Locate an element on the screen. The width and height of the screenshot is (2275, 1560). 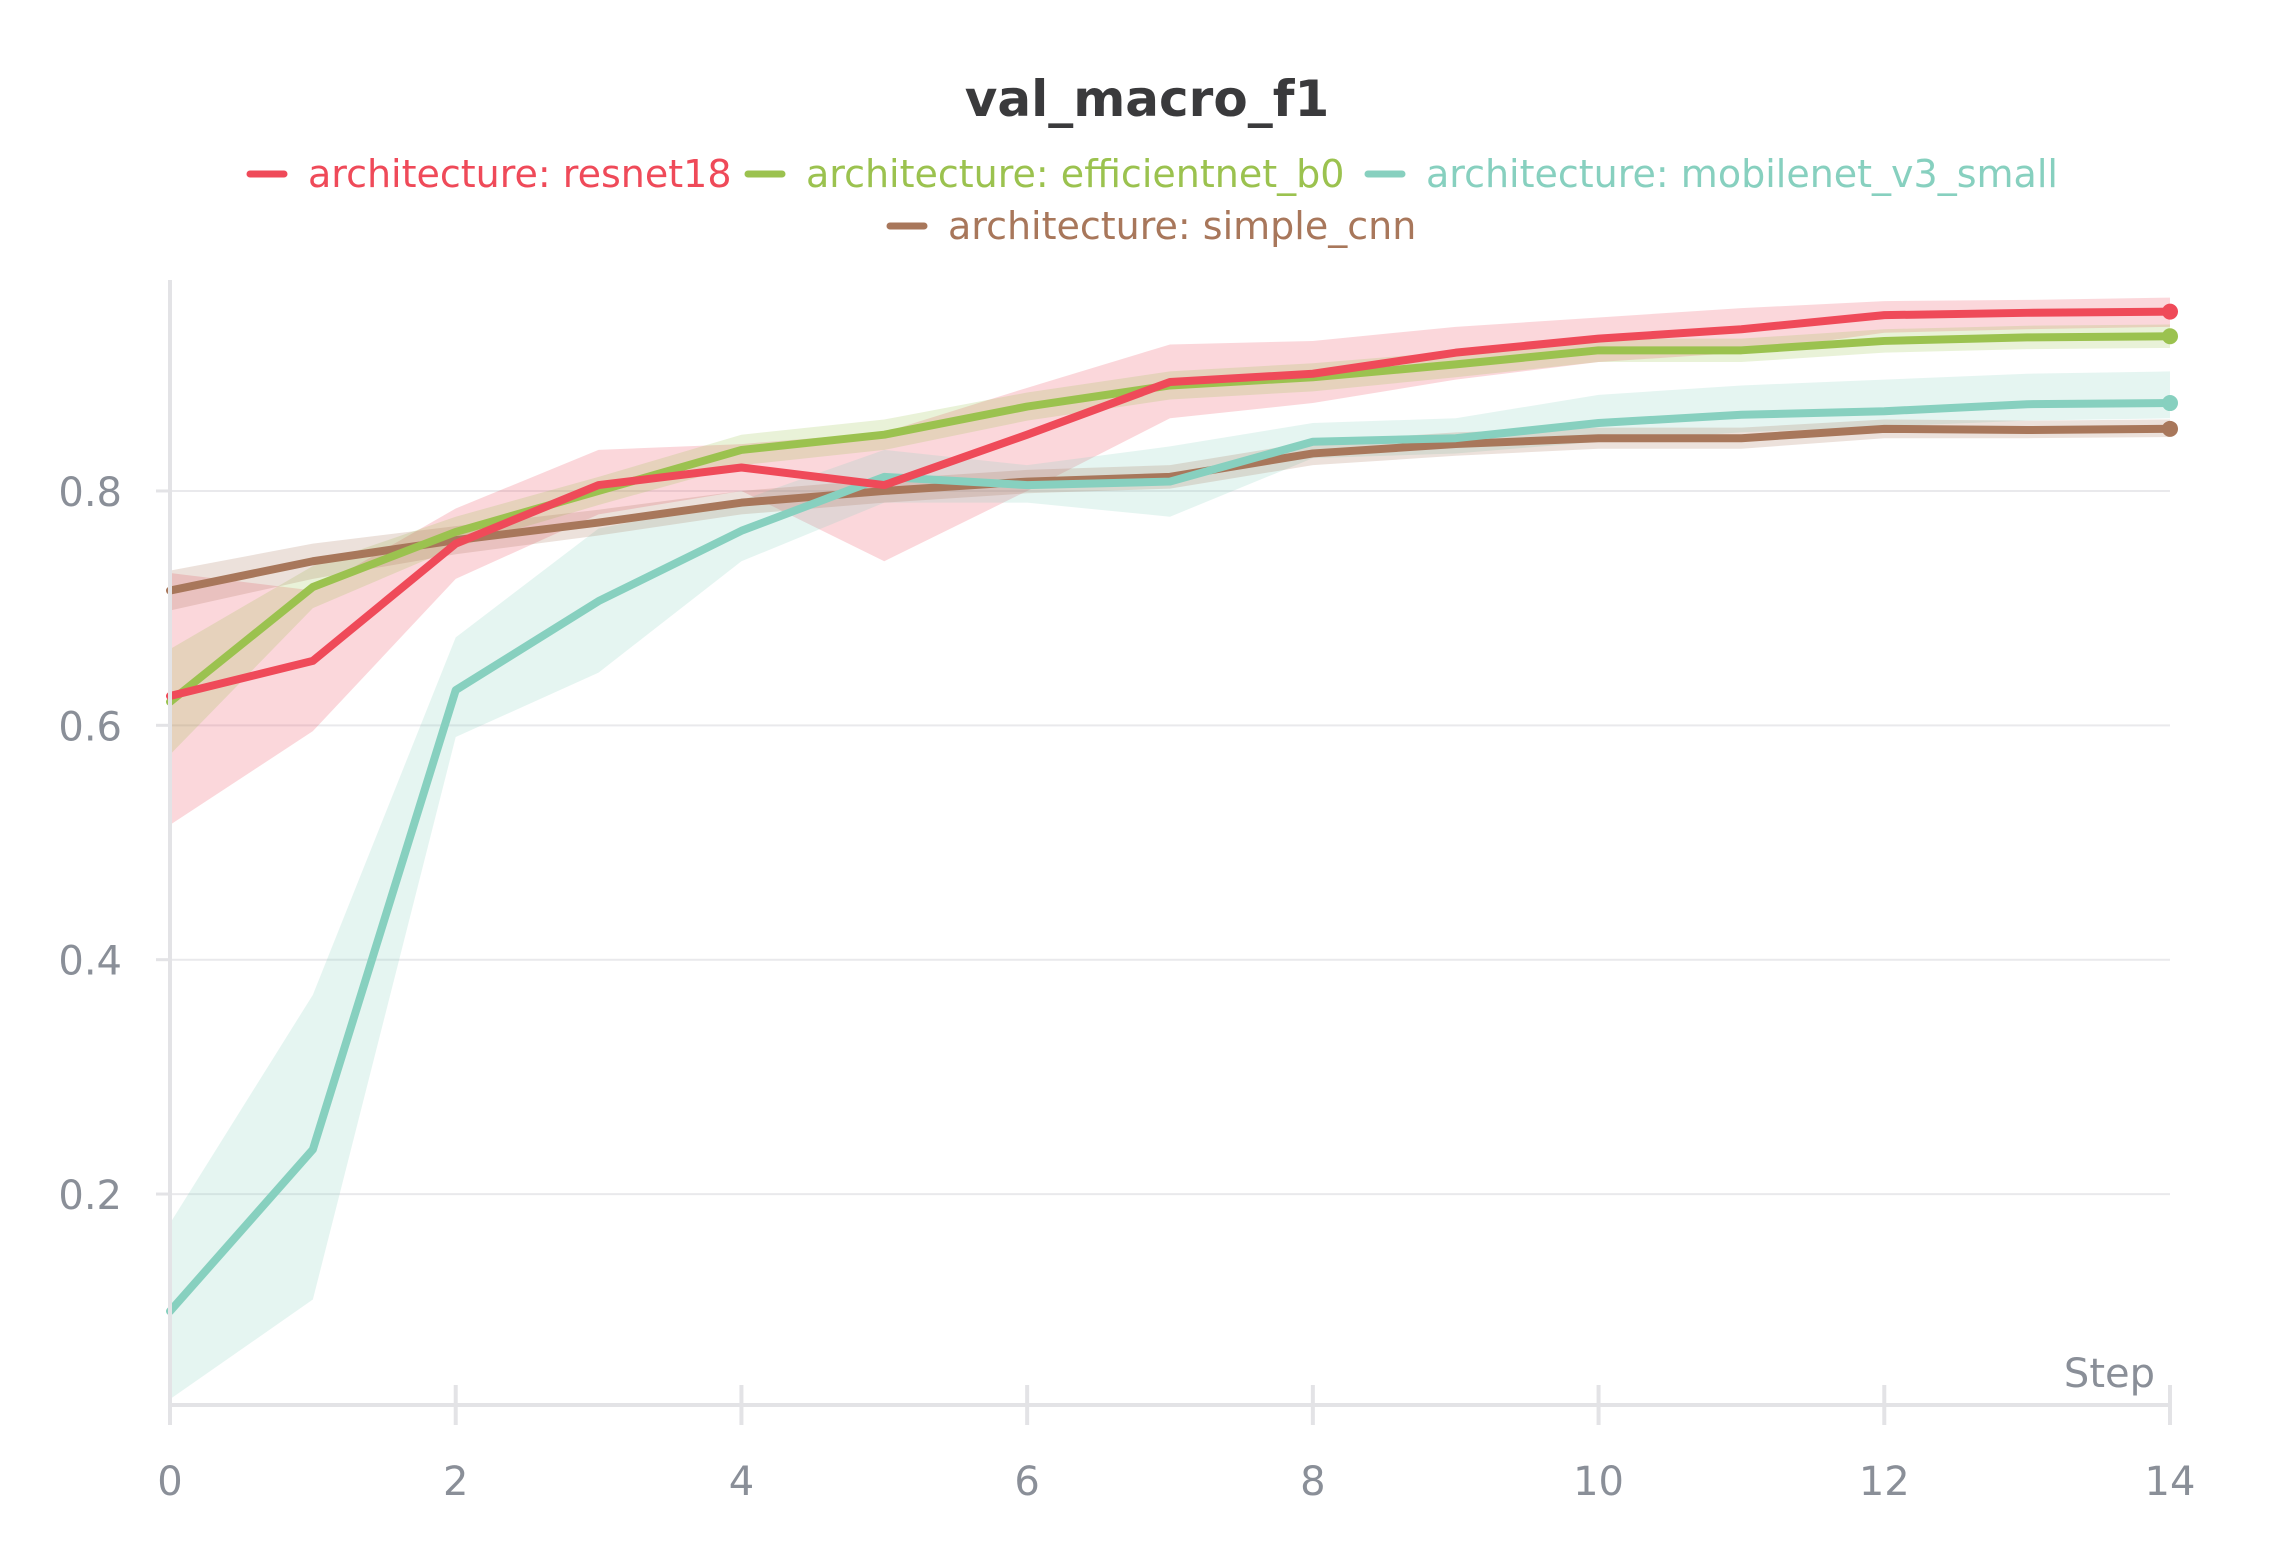
x-tick-label: 8 is located at coordinates (1312, 1482).